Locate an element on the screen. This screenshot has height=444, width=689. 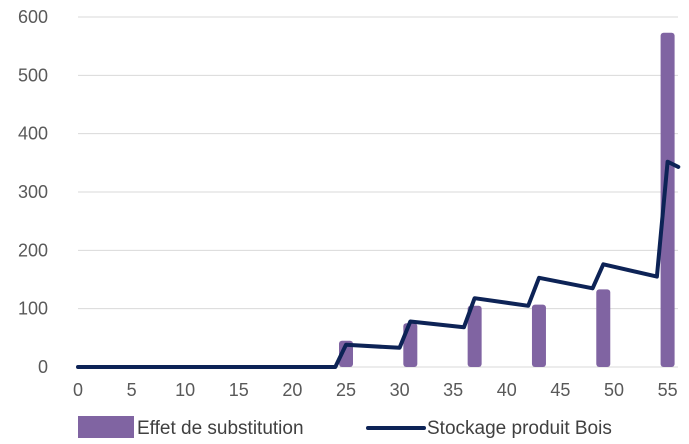
legend-swatch-bar is located at coordinates (106, 427).